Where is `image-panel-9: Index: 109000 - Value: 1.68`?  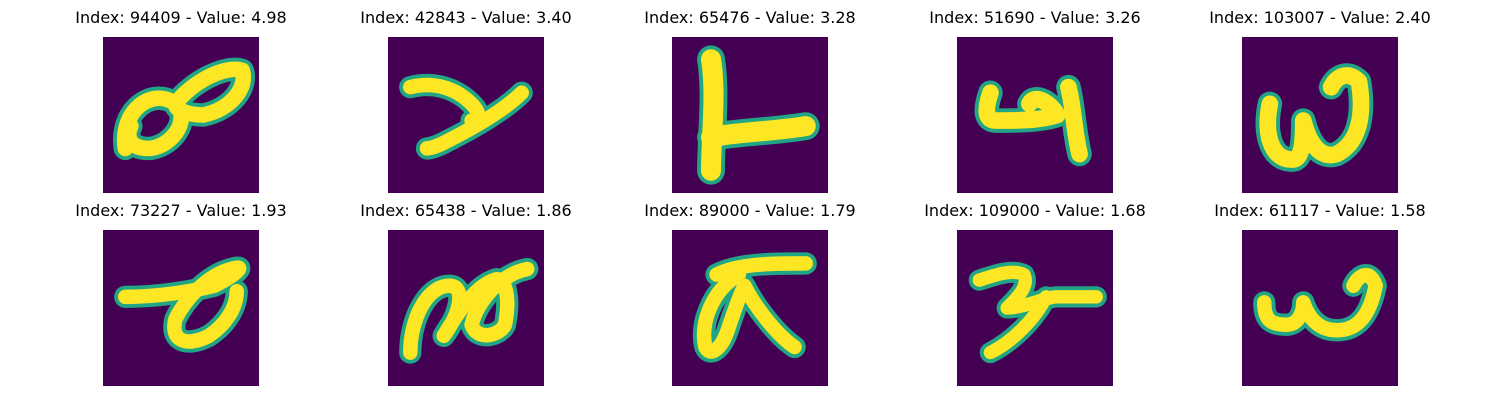 image-panel-9: Index: 109000 - Value: 1.68 is located at coordinates (1035, 295).